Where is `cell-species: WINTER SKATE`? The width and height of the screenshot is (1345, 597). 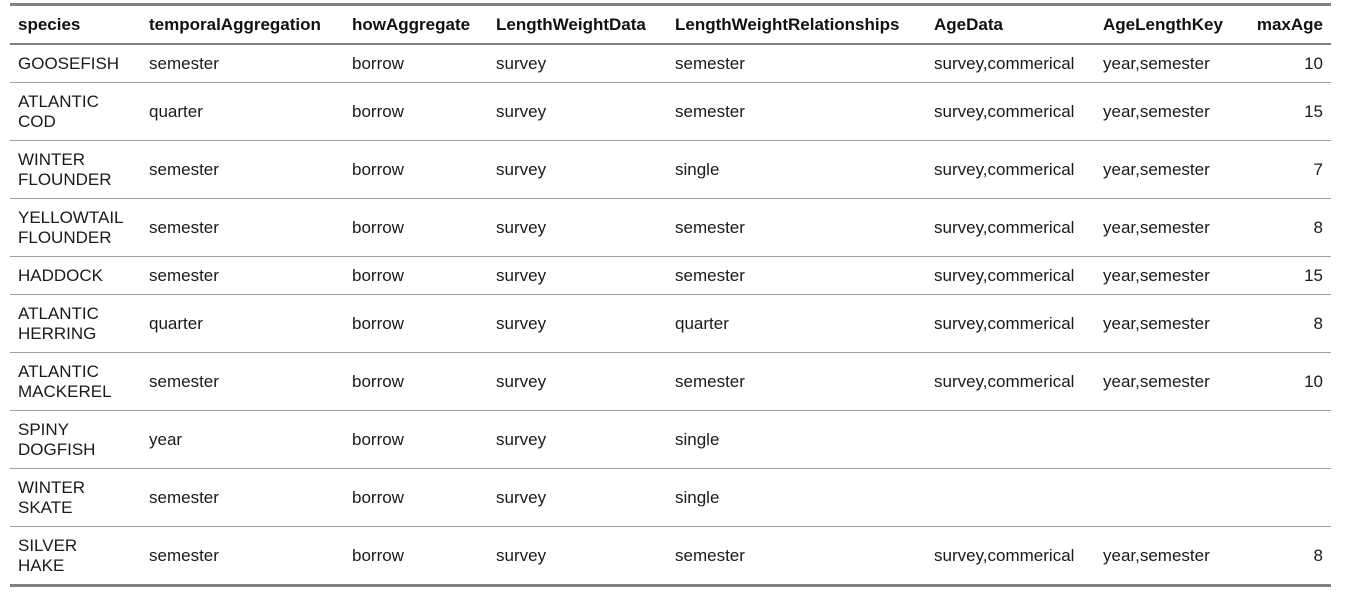 cell-species: WINTER SKATE is located at coordinates (75, 497).